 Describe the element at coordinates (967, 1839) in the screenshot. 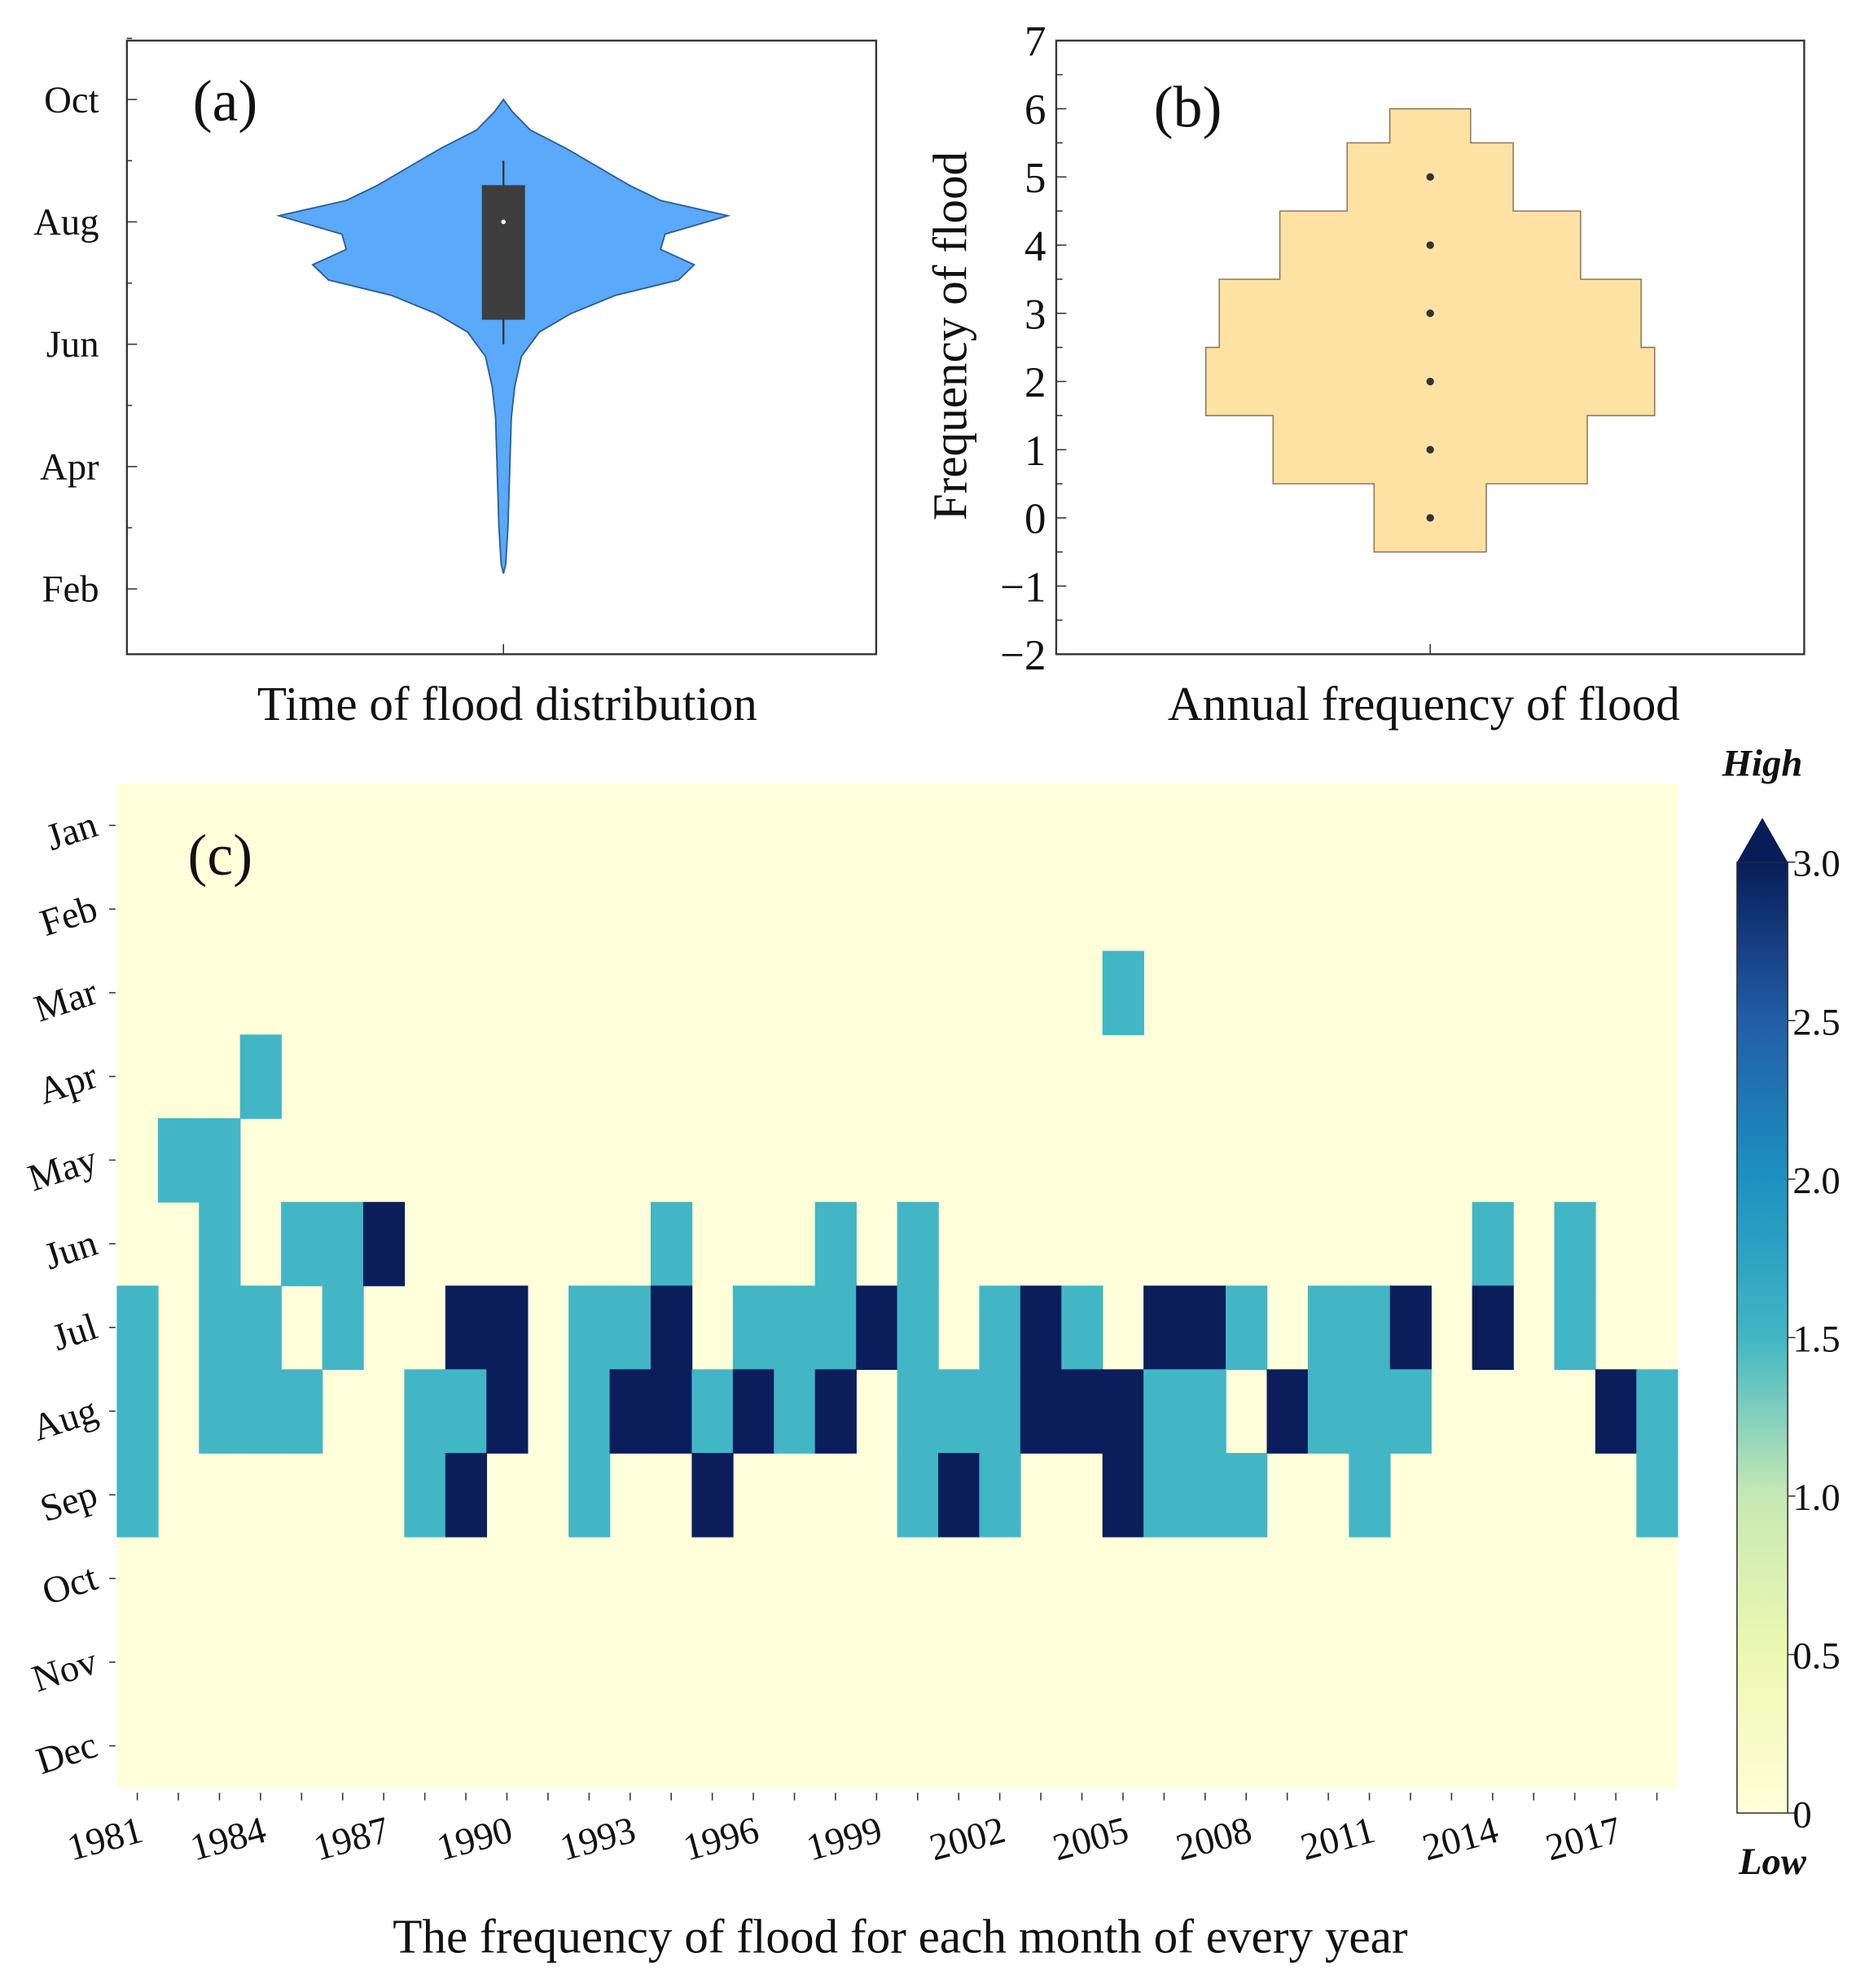

I see `x-tick-label: 2002` at that location.